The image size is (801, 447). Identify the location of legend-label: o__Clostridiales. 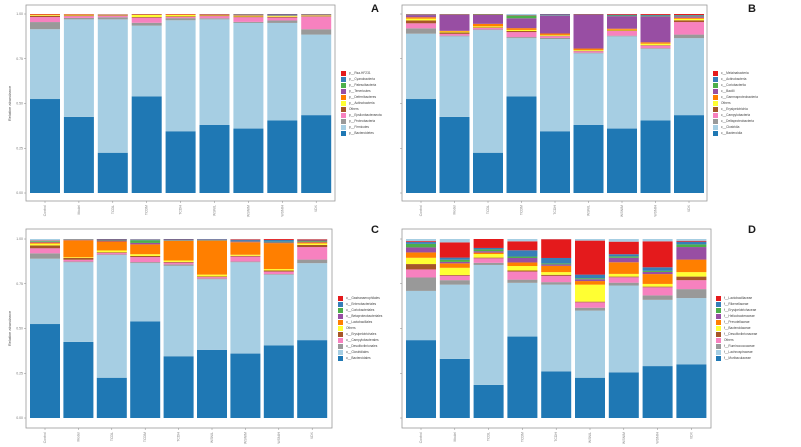
(357, 352).